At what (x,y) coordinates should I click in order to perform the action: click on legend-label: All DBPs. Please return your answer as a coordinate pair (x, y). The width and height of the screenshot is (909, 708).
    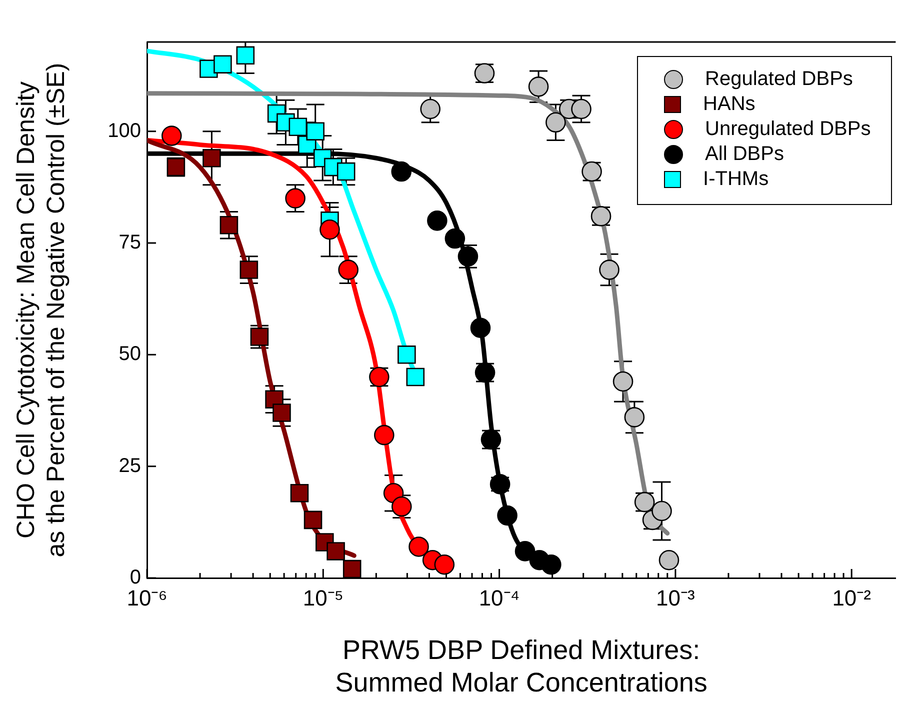
    Looking at the image, I should click on (744, 154).